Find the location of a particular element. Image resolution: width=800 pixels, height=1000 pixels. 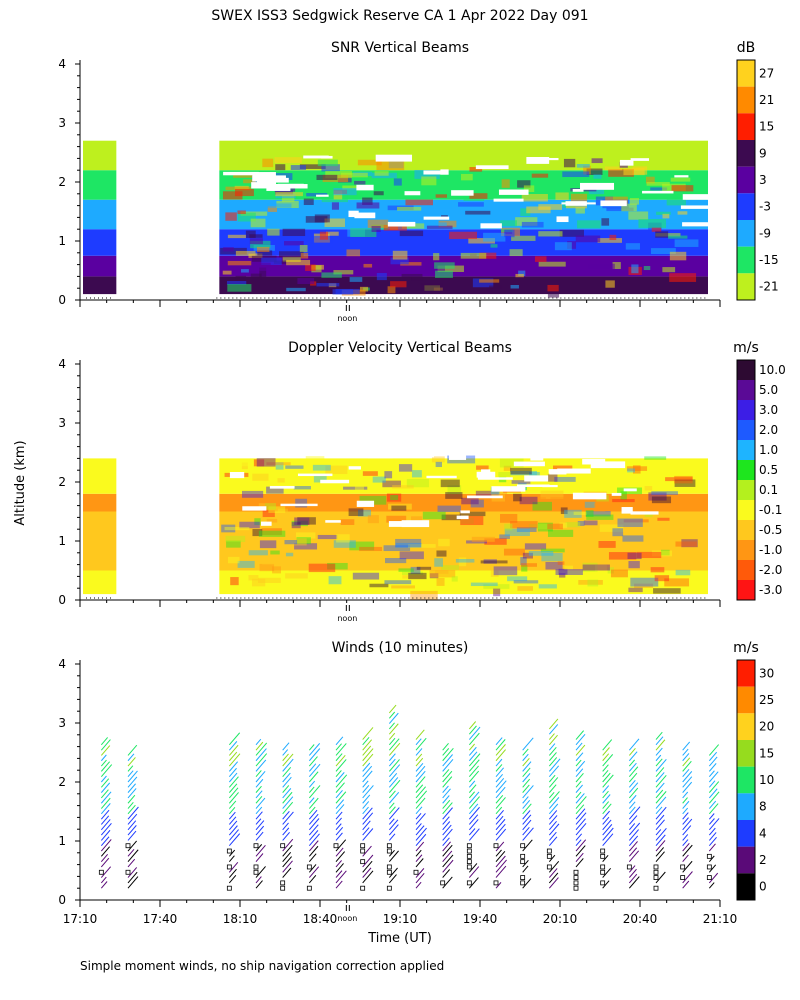

x-tick-label: 20:10 is located at coordinates (560, 919).